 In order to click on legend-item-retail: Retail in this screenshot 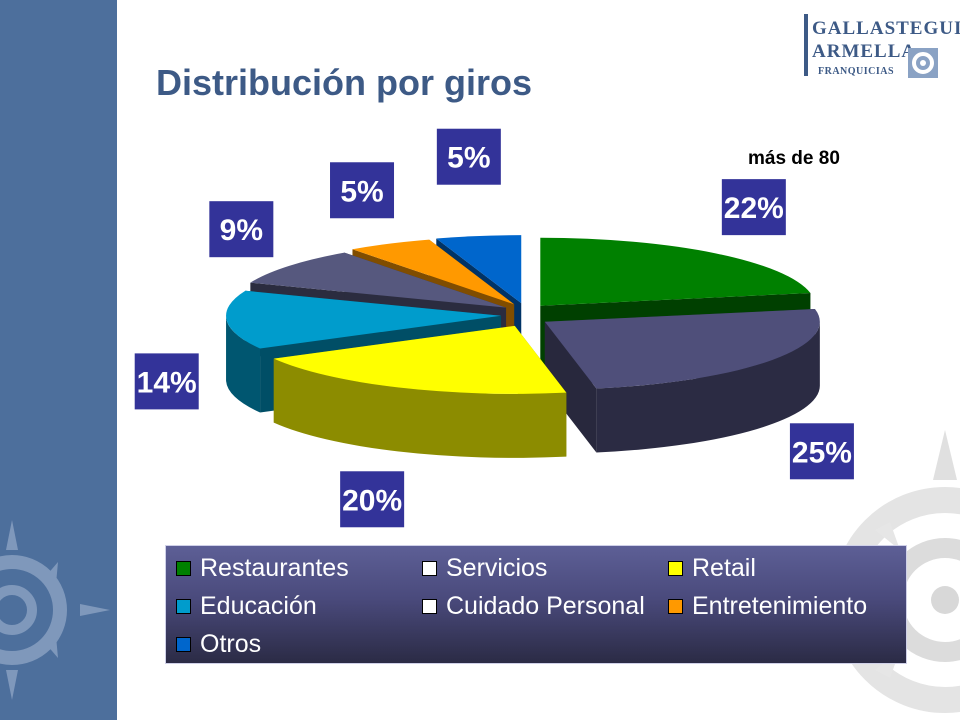, I will do `click(712, 568)`.